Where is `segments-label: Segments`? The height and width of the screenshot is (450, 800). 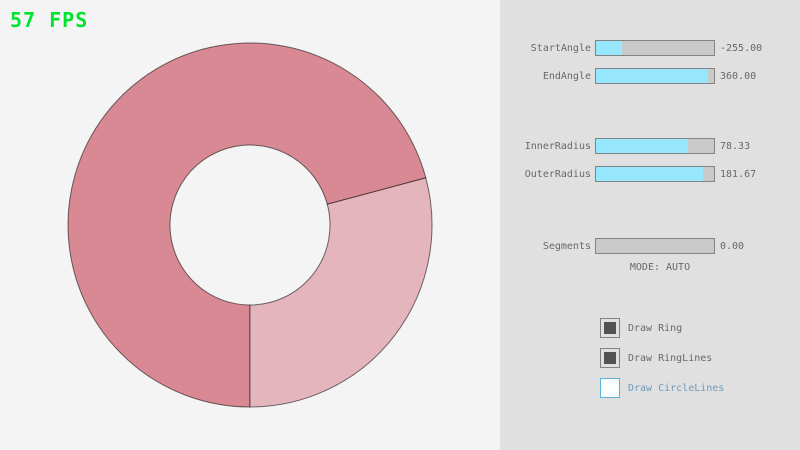 segments-label: Segments is located at coordinates (566, 246).